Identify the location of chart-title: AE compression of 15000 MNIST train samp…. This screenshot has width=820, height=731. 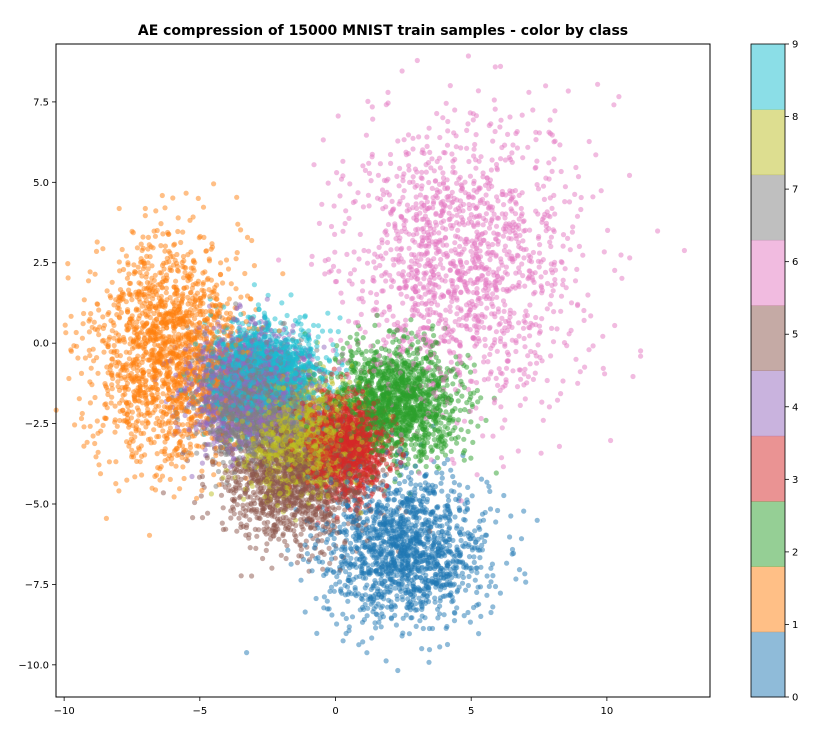
(383, 31).